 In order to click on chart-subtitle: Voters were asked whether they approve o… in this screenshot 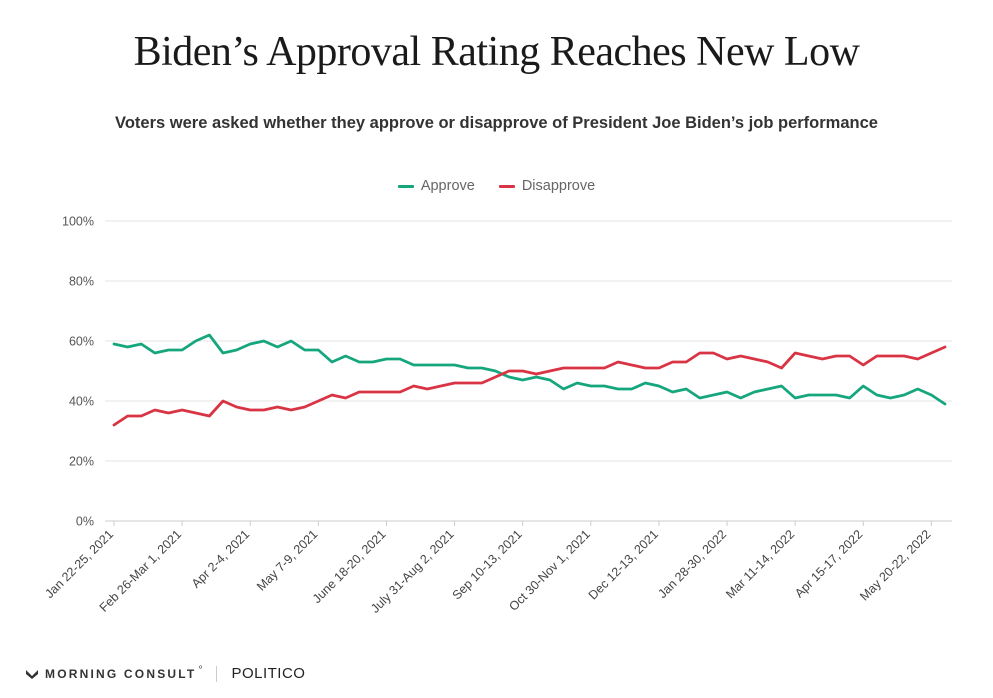, I will do `click(496, 123)`.